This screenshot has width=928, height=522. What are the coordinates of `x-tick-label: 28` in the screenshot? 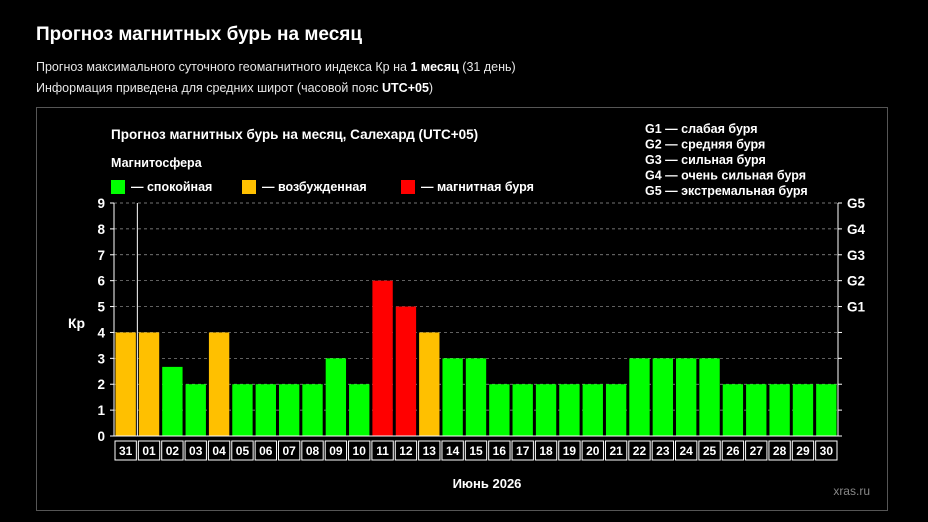 It's located at (780, 451).